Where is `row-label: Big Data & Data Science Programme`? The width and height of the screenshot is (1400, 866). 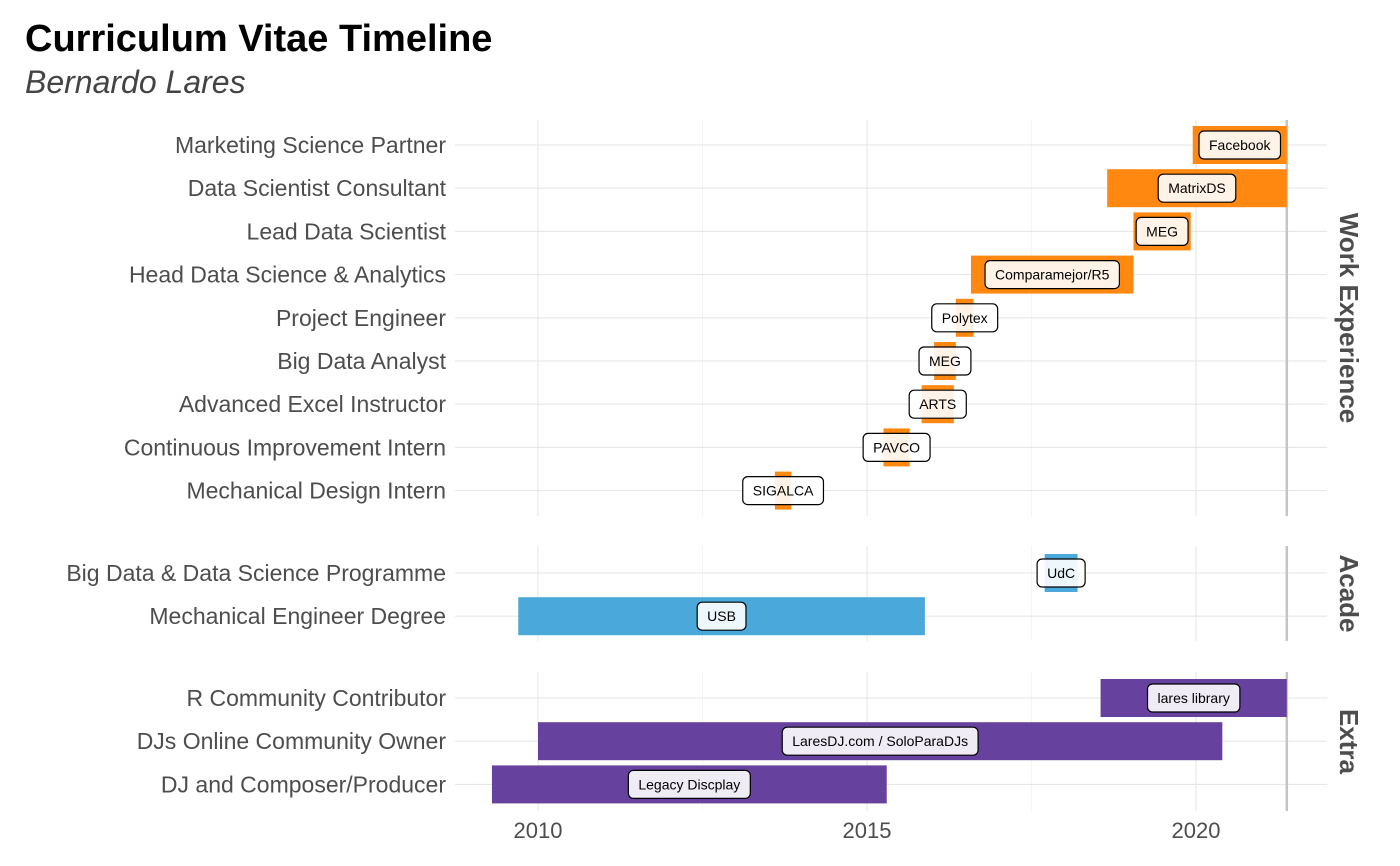
row-label: Big Data & Data Science Programme is located at coordinates (256, 573).